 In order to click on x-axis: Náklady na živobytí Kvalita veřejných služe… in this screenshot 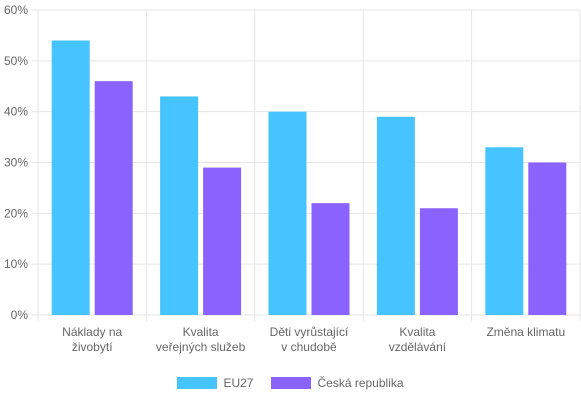, I will do `click(313, 339)`.